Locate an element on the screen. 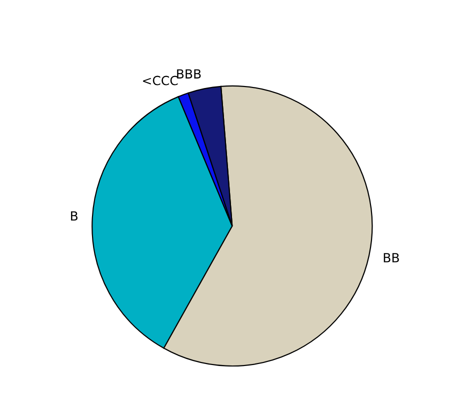  slice-label: BB is located at coordinates (391, 257).